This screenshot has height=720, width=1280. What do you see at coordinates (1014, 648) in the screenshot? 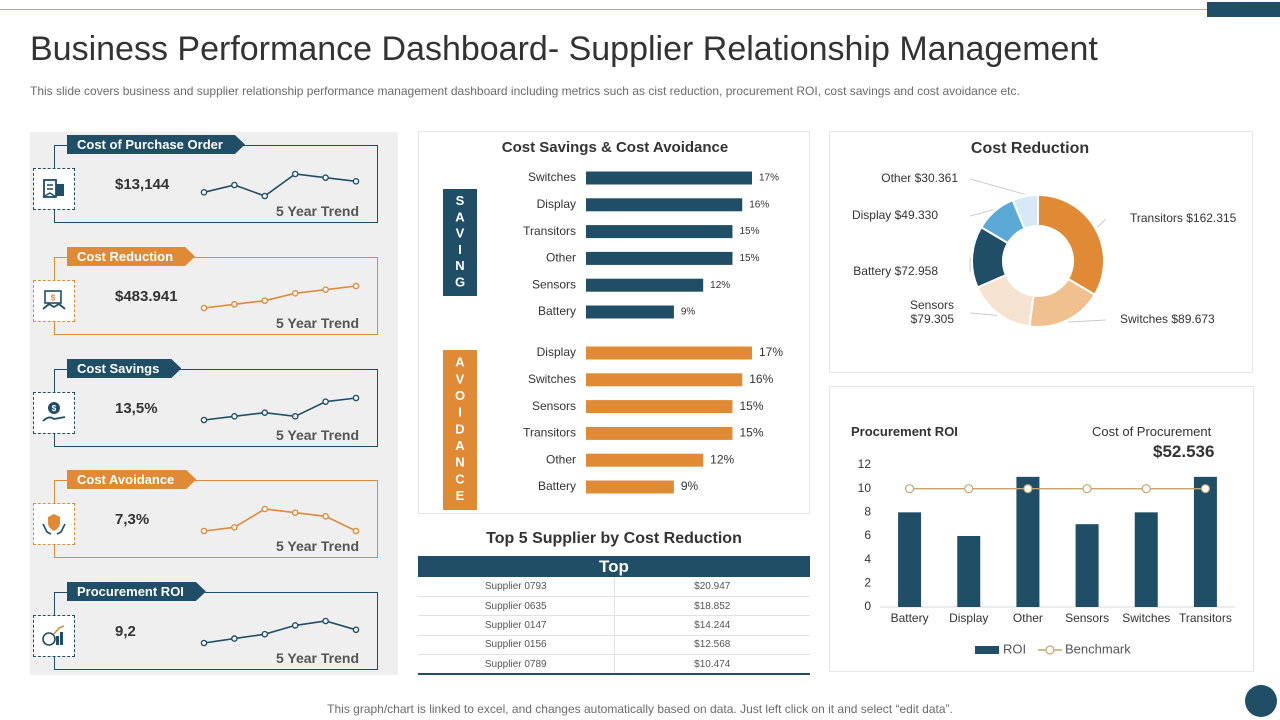
I see `legend-label-roi: ROI` at bounding box center [1014, 648].